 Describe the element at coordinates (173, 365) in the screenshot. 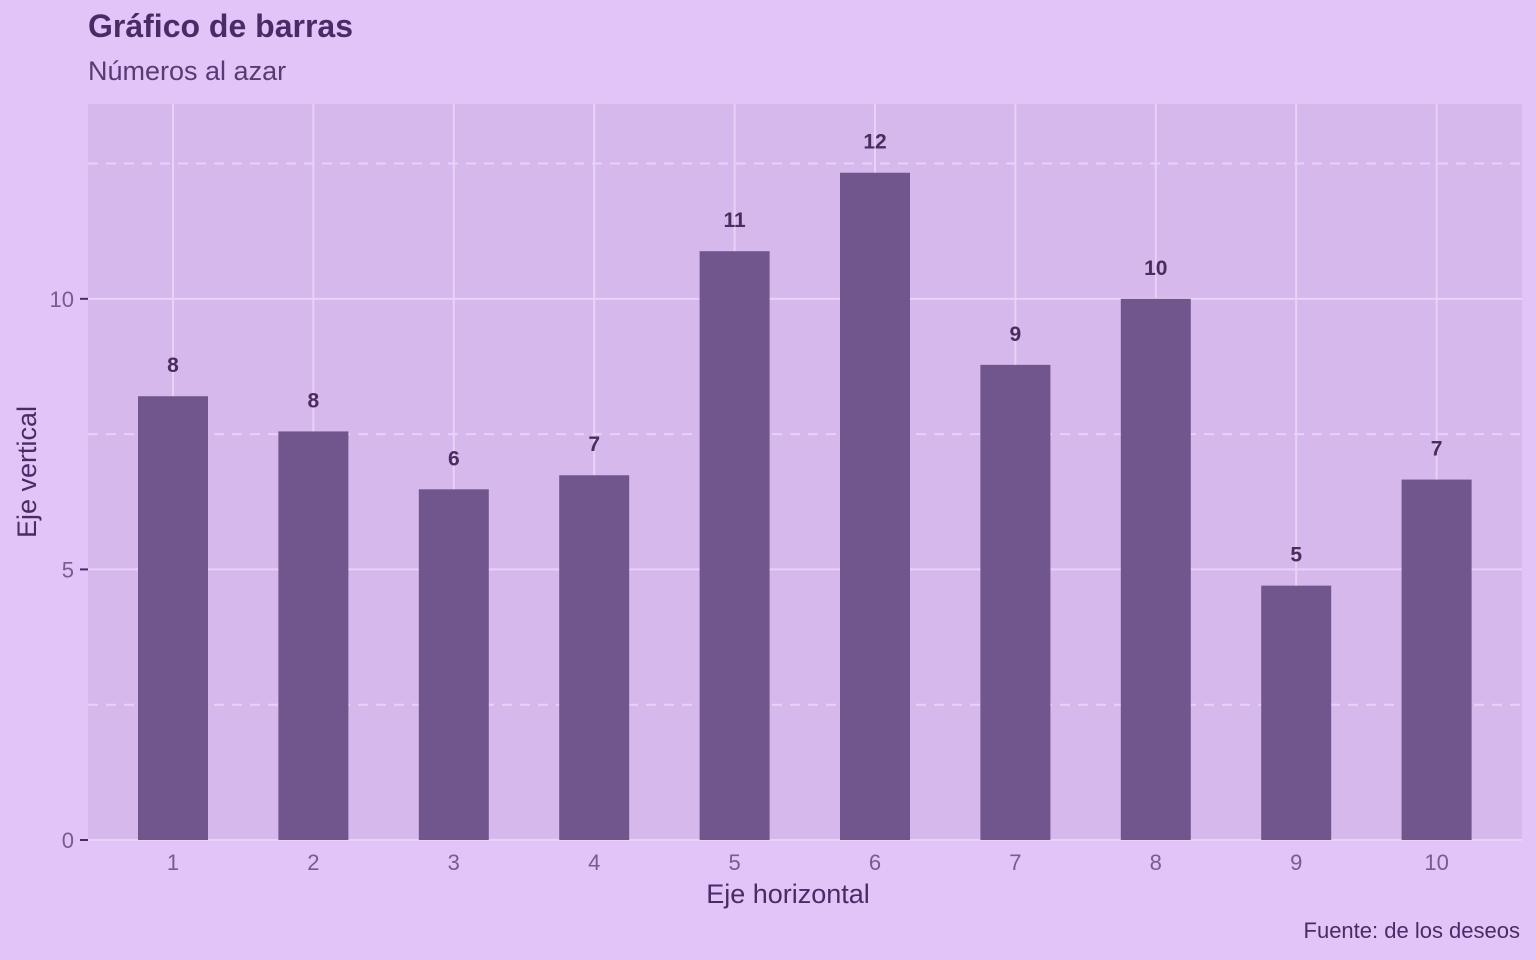

I see `data-label-1: 8` at that location.